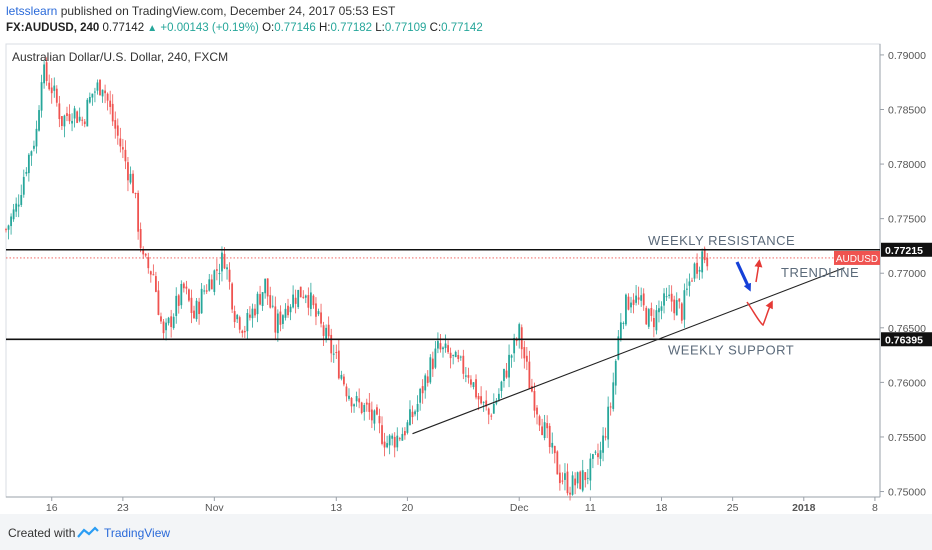 The height and width of the screenshot is (550, 932). Describe the element at coordinates (906, 249) in the screenshot. I see `level-price-tag` at that location.